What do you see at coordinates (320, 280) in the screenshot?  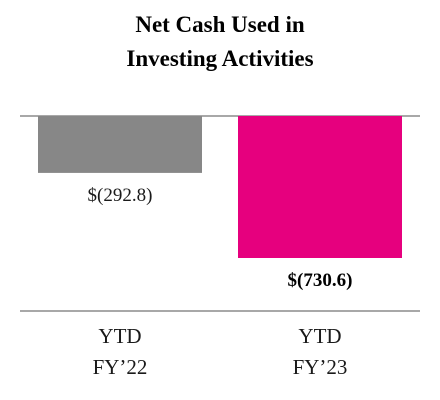 I see `data-label-ytd-fy23: $(730.6)` at bounding box center [320, 280].